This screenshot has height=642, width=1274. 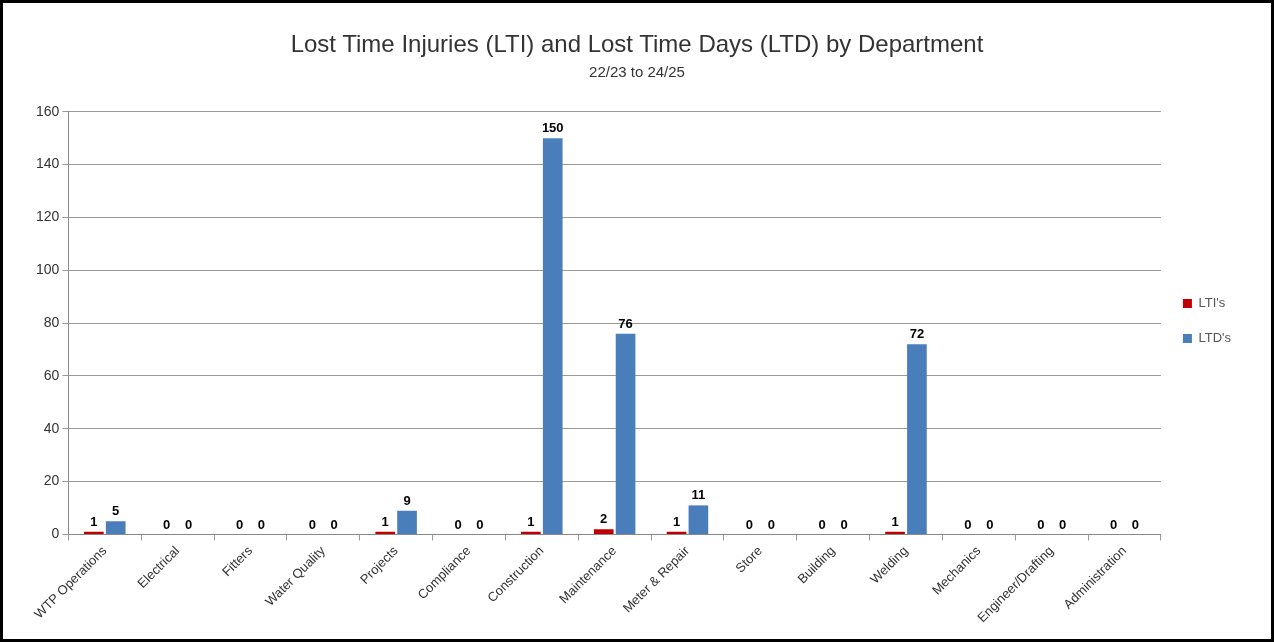 What do you see at coordinates (604, 519) in the screenshot?
I see `data-label: 2` at bounding box center [604, 519].